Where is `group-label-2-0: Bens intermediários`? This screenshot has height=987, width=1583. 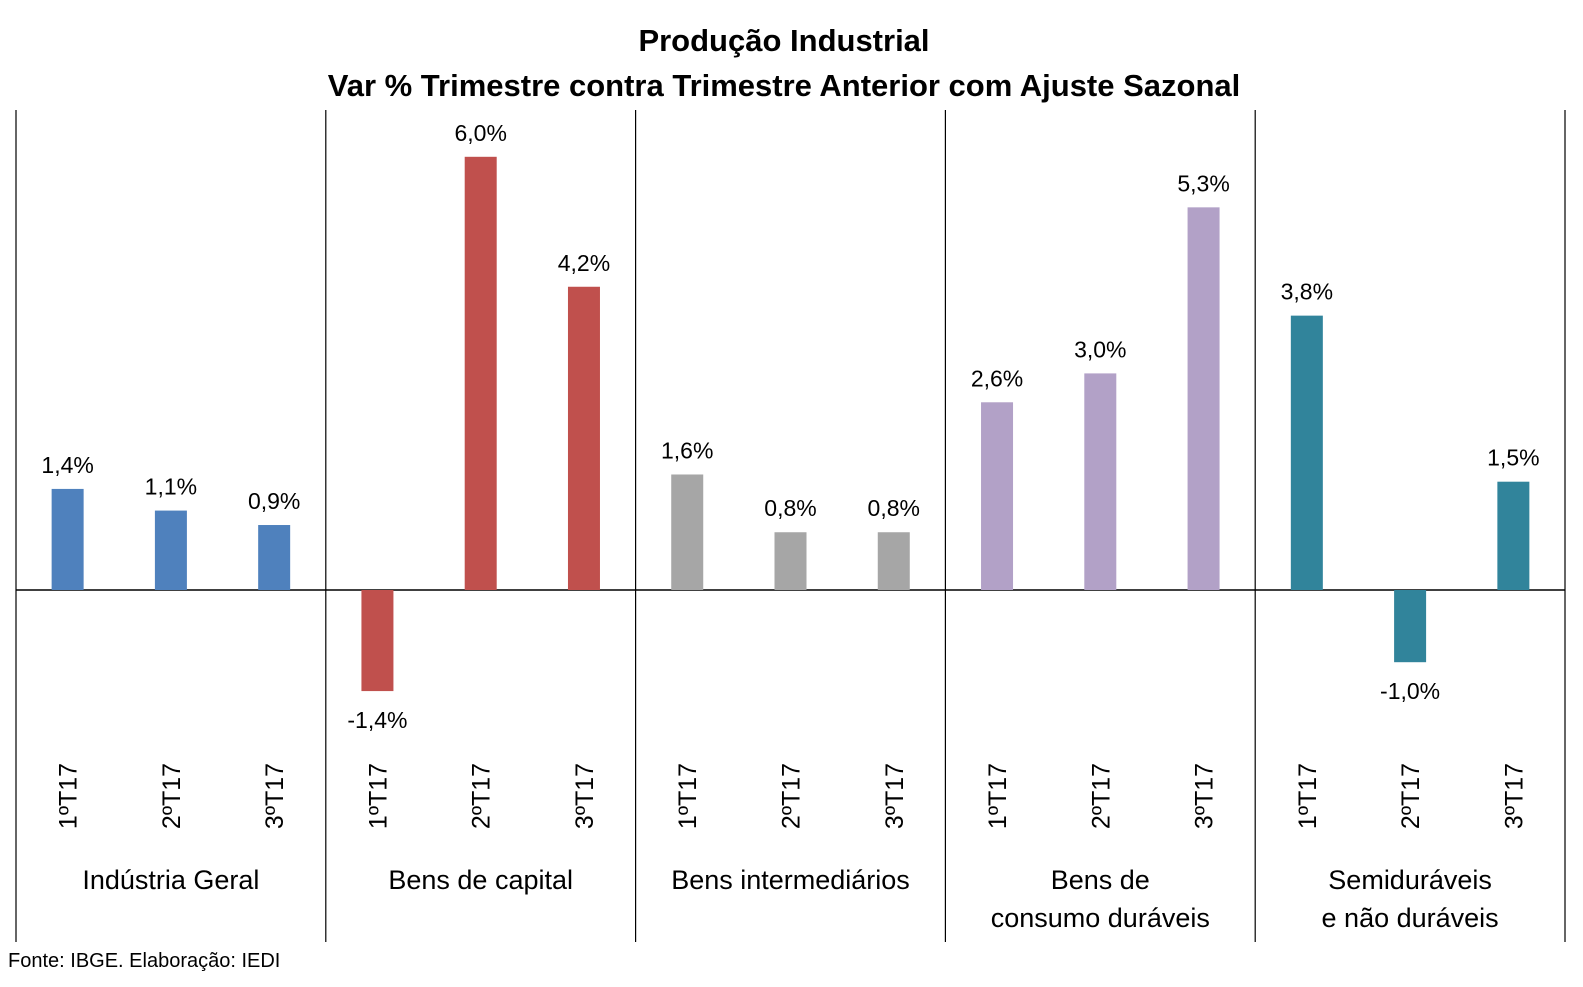
group-label-2-0: Bens intermediários is located at coordinates (790, 880).